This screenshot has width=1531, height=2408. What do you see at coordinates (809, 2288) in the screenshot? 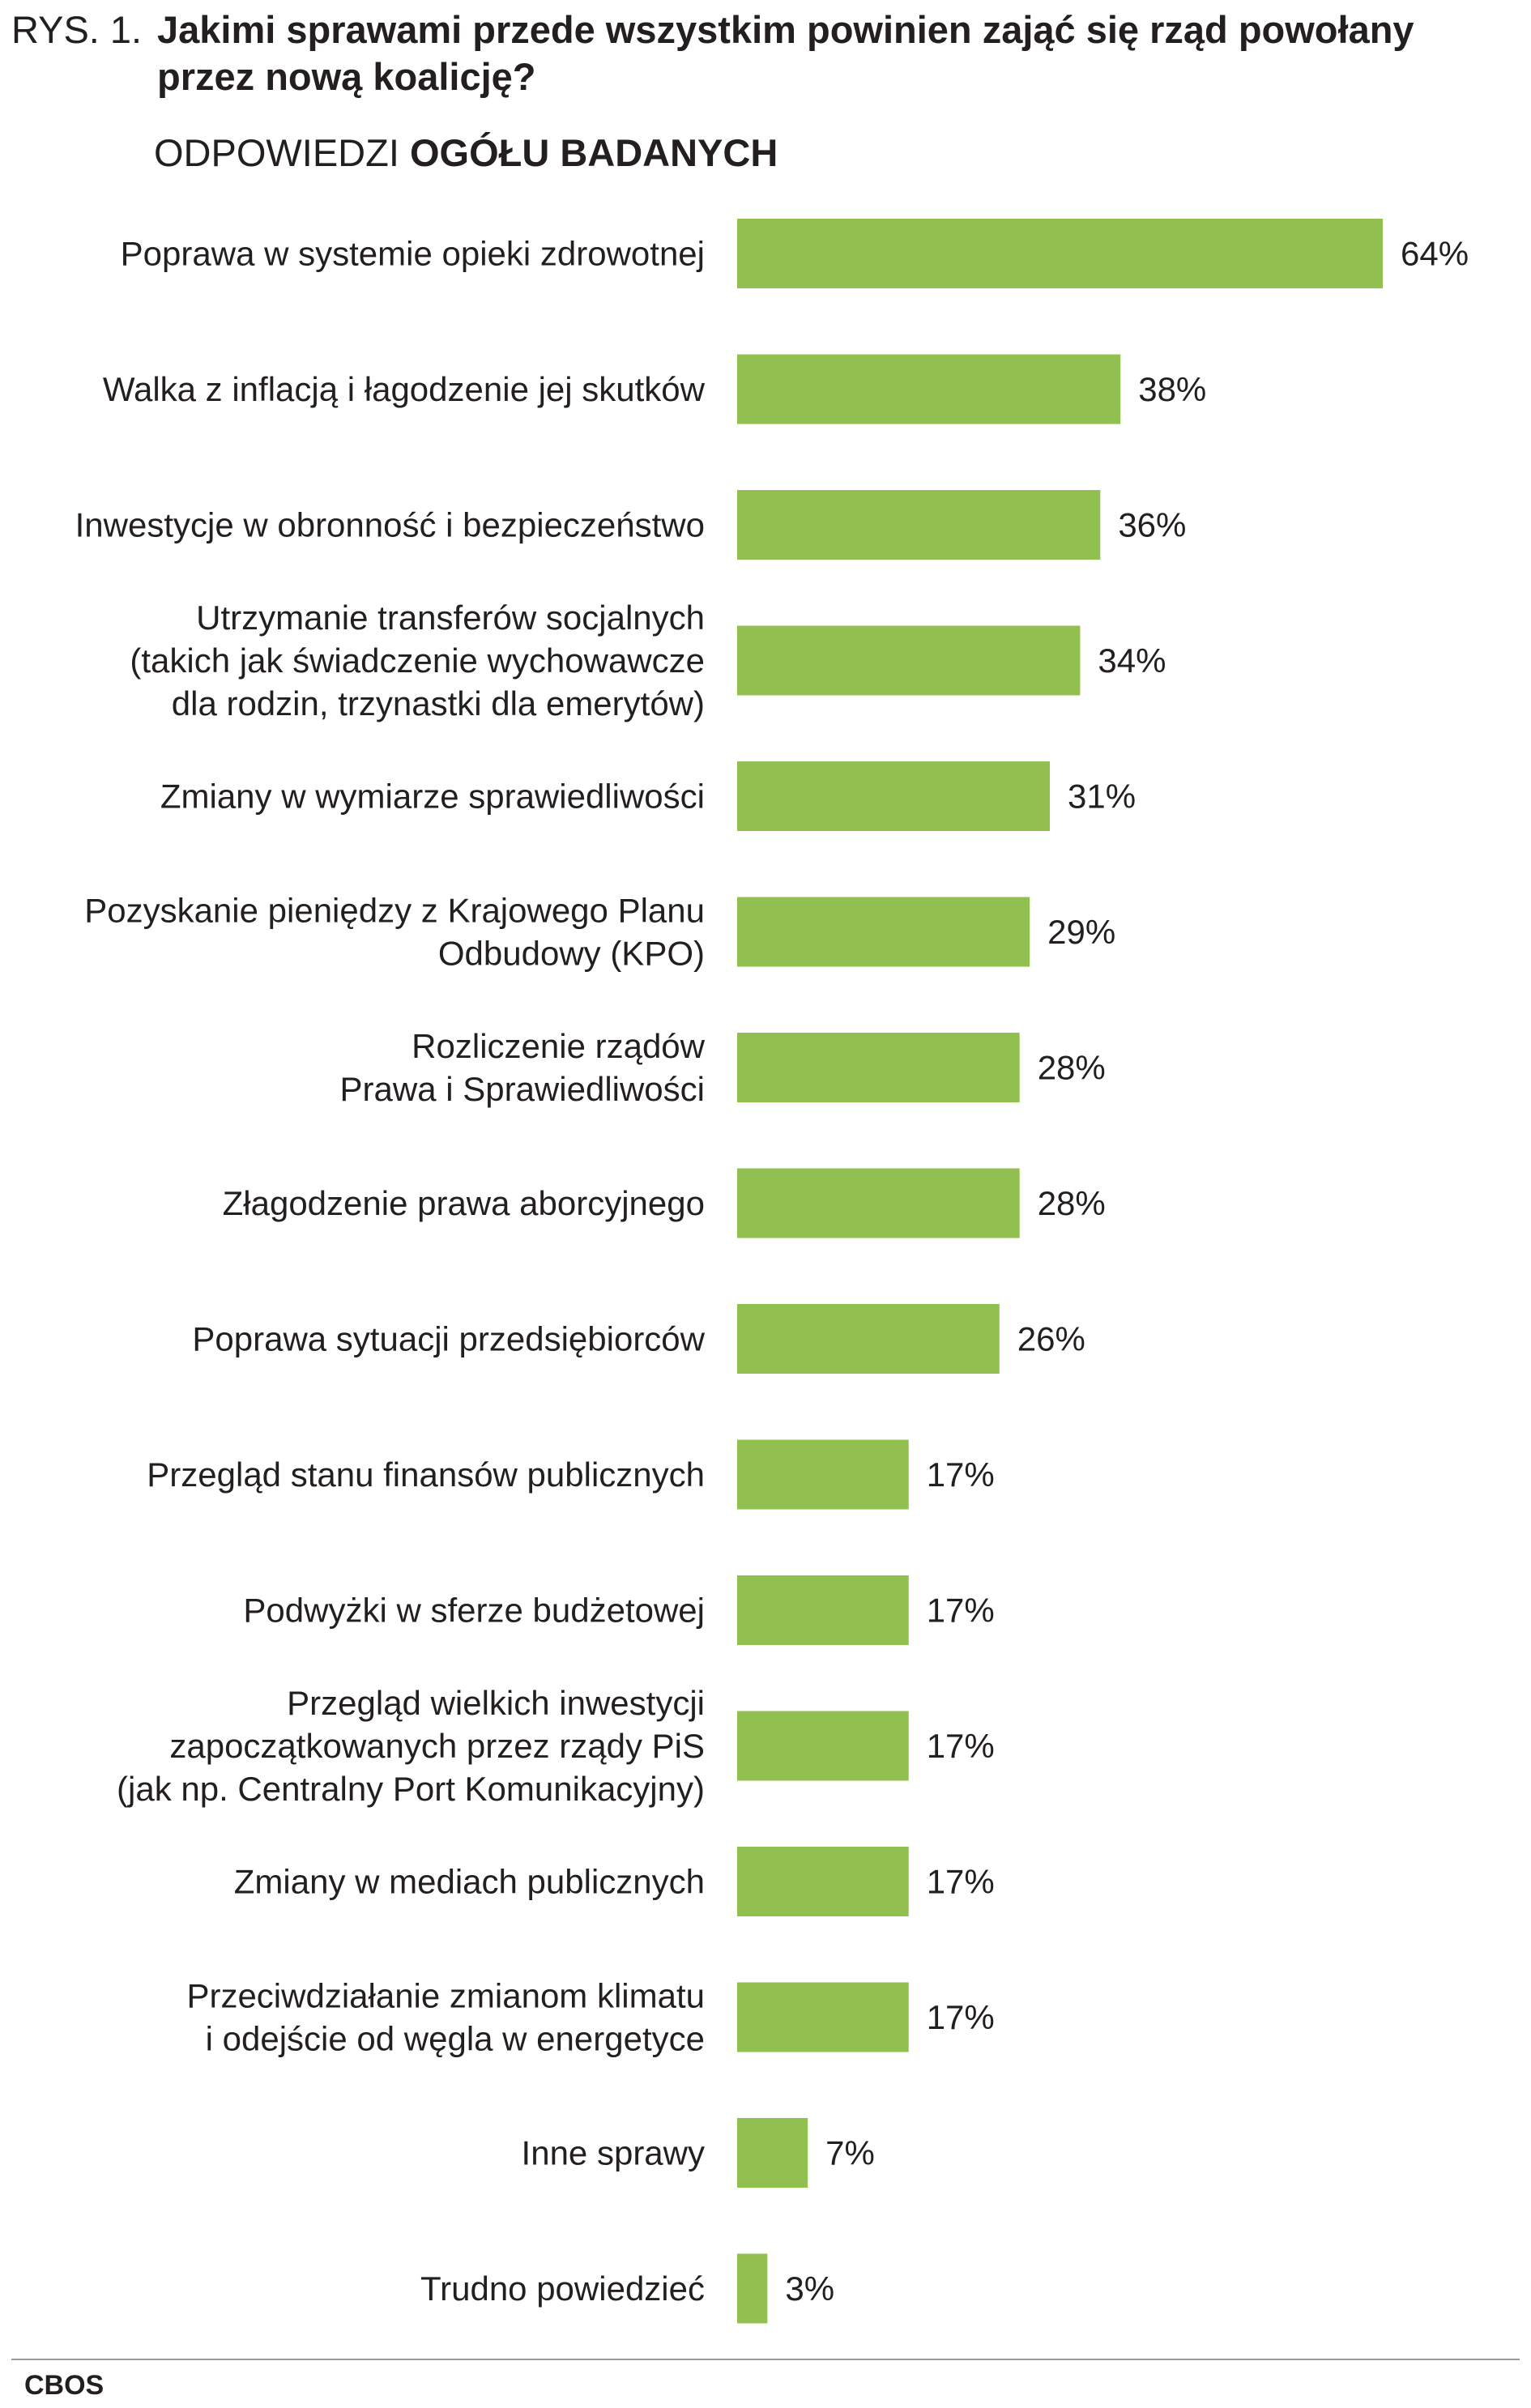
I see `value-label-15: 3%` at bounding box center [809, 2288].